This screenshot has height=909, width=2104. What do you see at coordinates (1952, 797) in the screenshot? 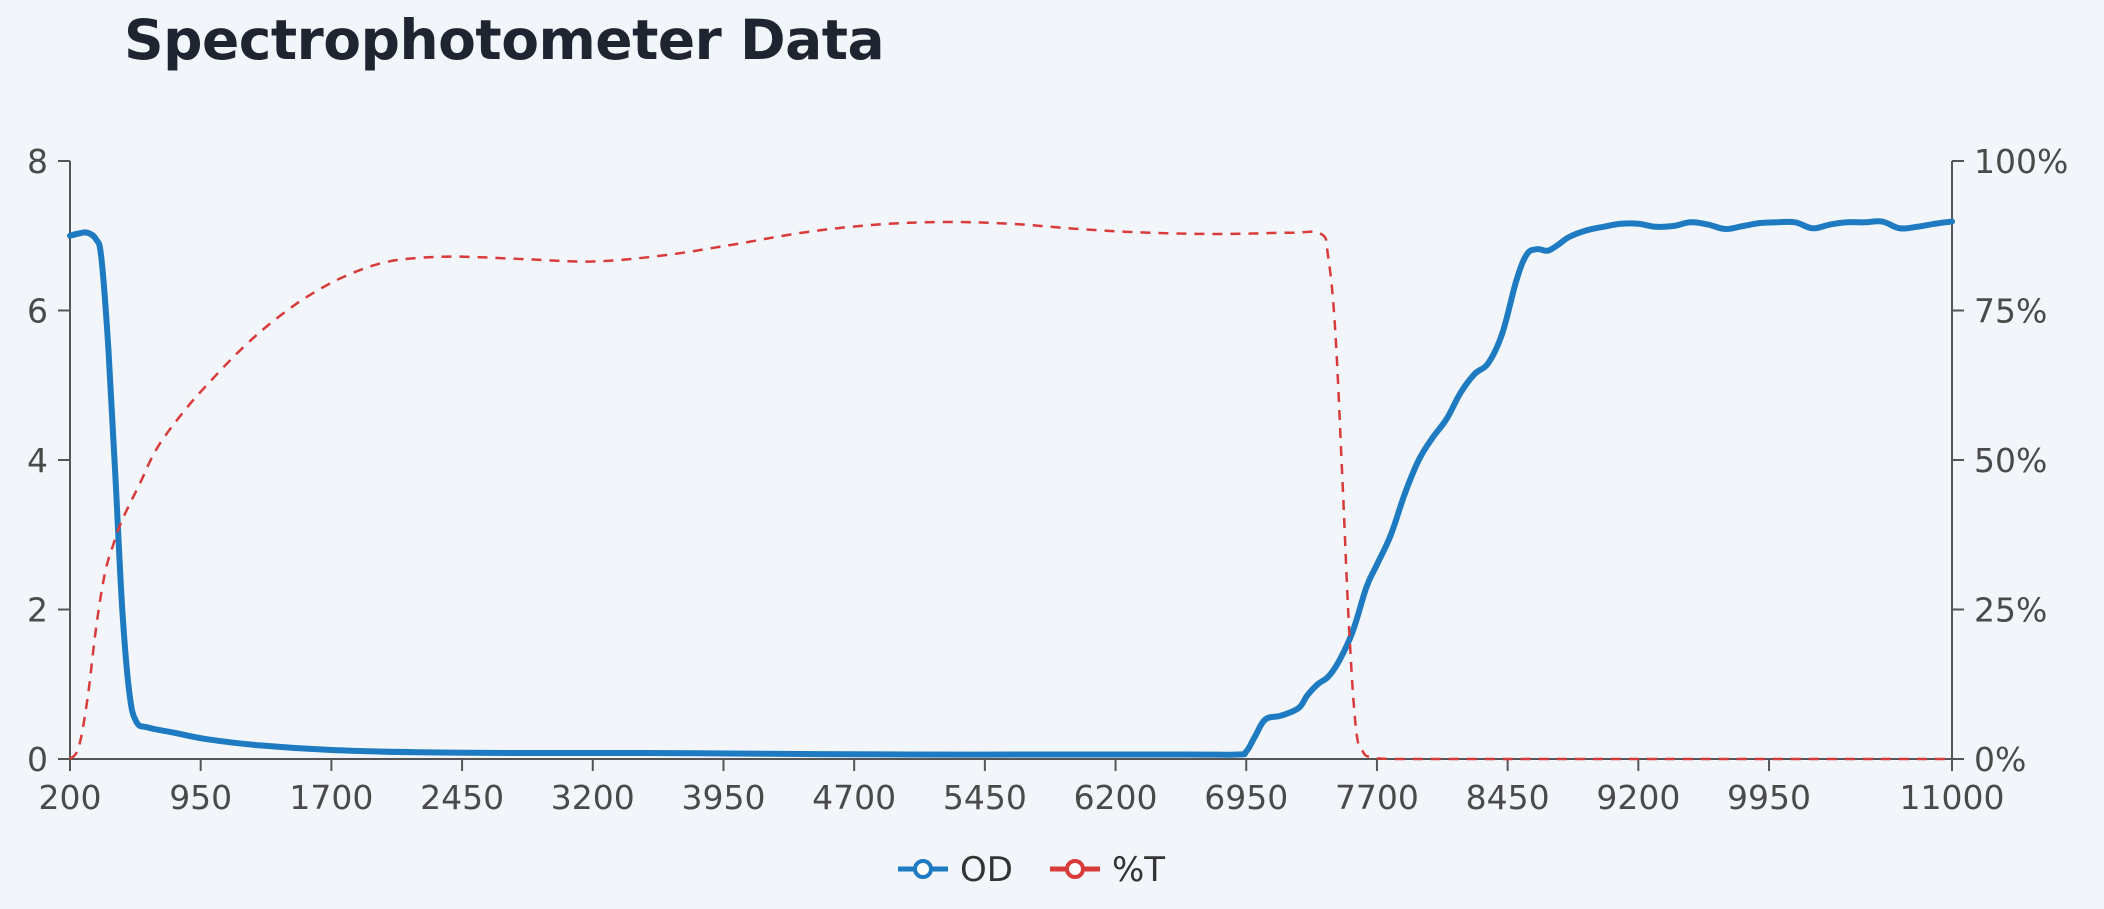
I see `x-tick-label: 11000` at bounding box center [1952, 797].